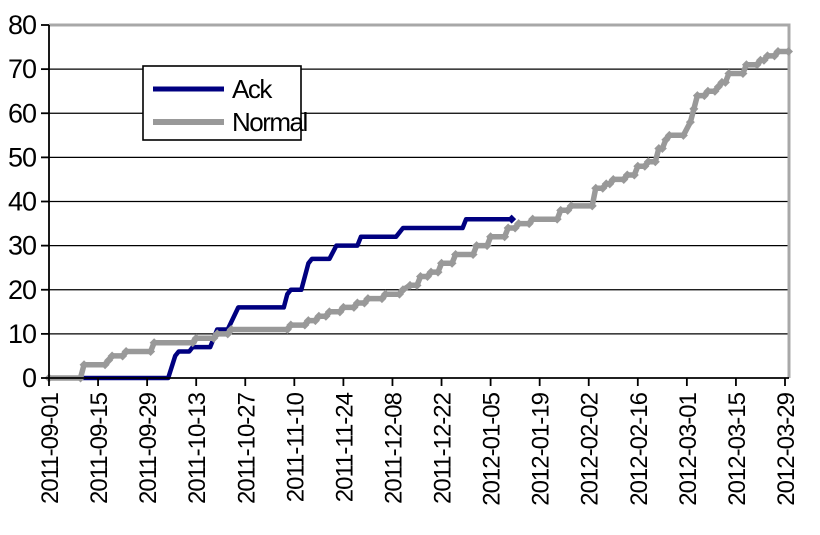 This screenshot has height=535, width=820. What do you see at coordinates (99, 448) in the screenshot?
I see `x-tick-label-1: 2011-09-15` at bounding box center [99, 448].